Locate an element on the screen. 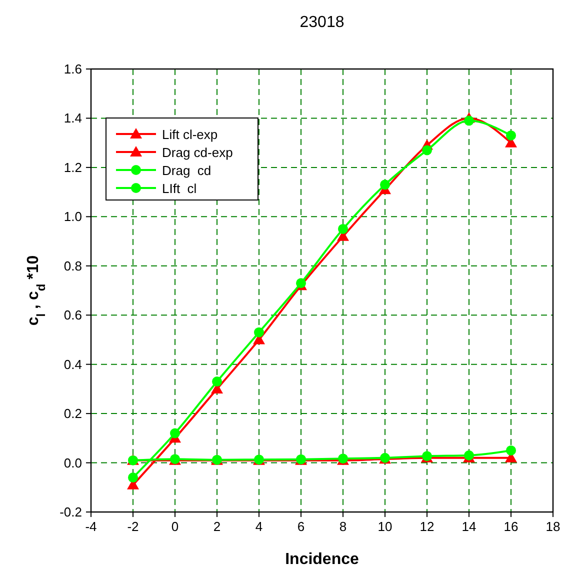 The height and width of the screenshot is (567, 562). x-tick-label: 0 is located at coordinates (175, 526).